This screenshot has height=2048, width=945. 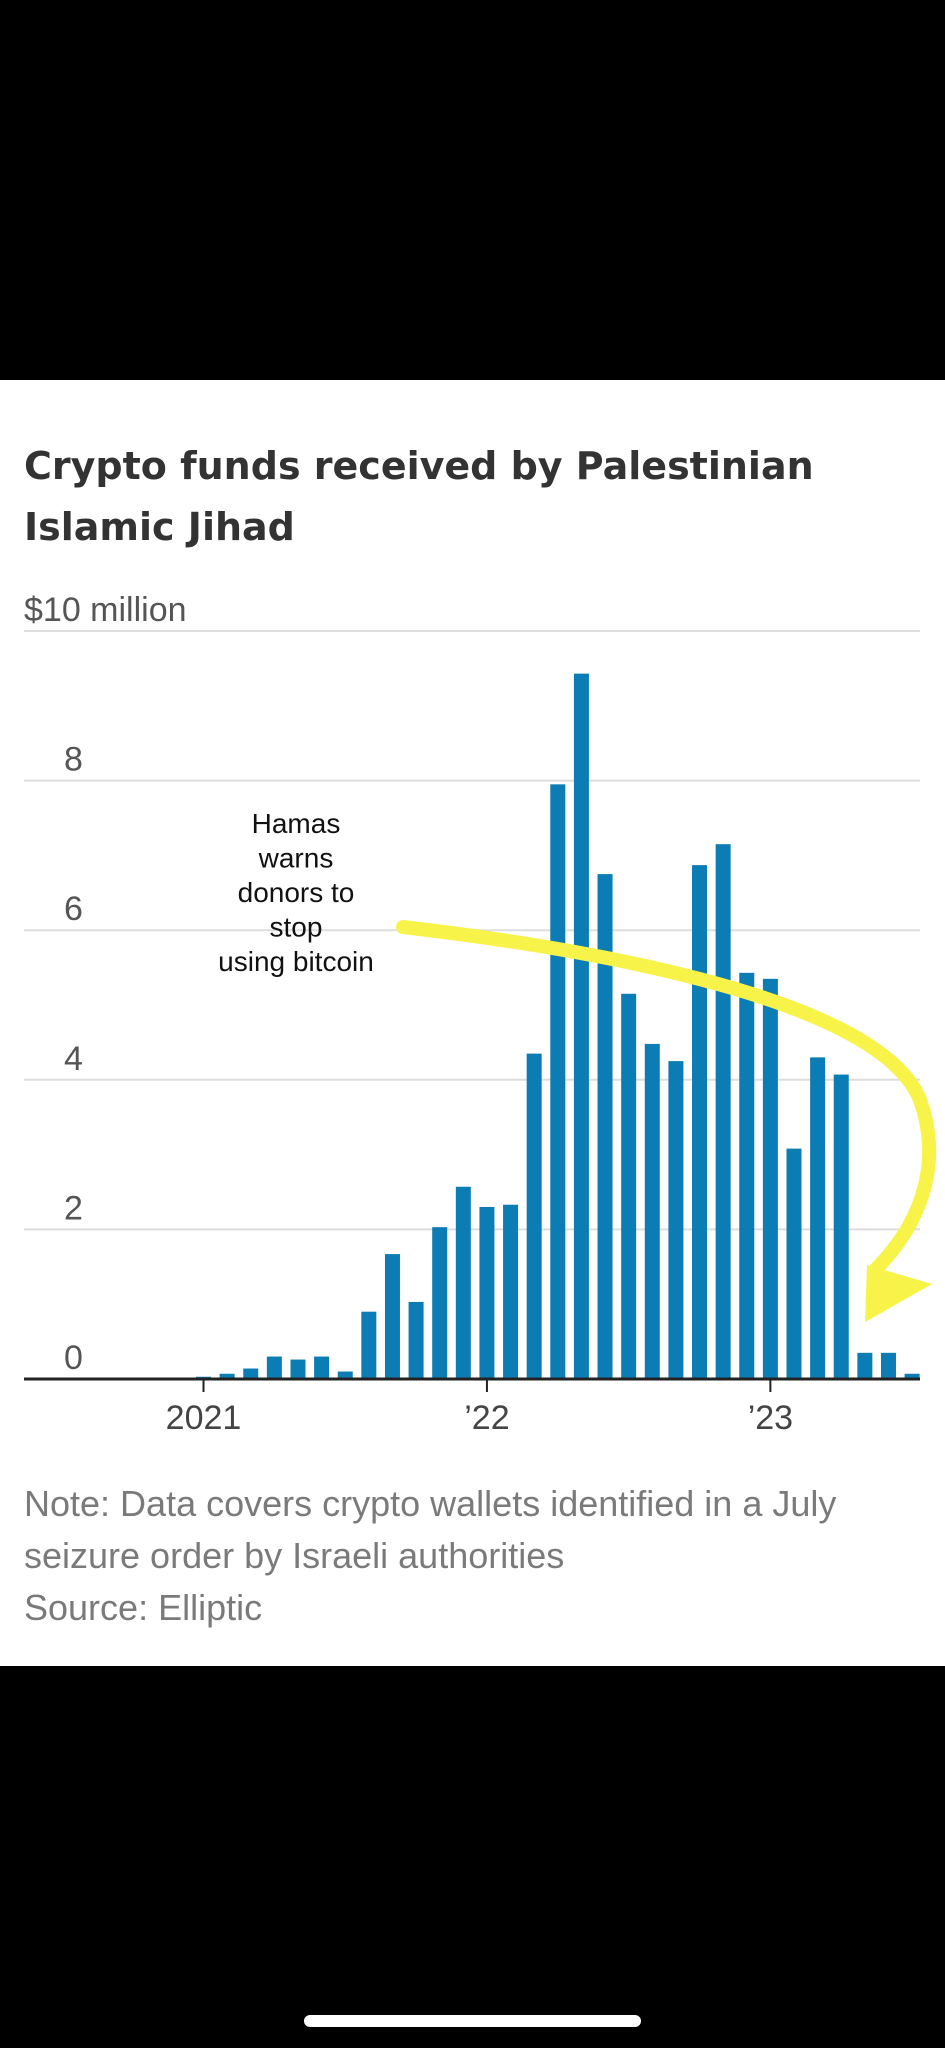 I want to click on y-tick-label: 2, so click(x=73, y=1208).